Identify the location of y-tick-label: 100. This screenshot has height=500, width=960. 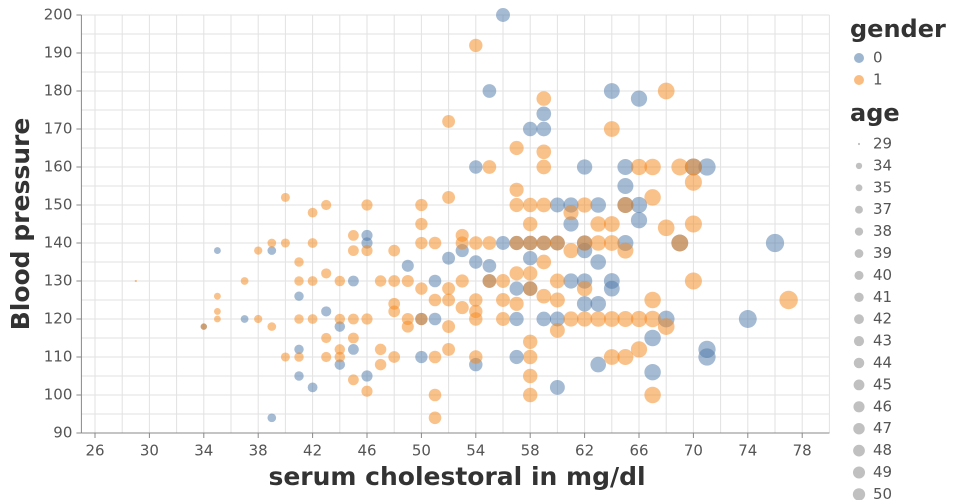
(58, 395).